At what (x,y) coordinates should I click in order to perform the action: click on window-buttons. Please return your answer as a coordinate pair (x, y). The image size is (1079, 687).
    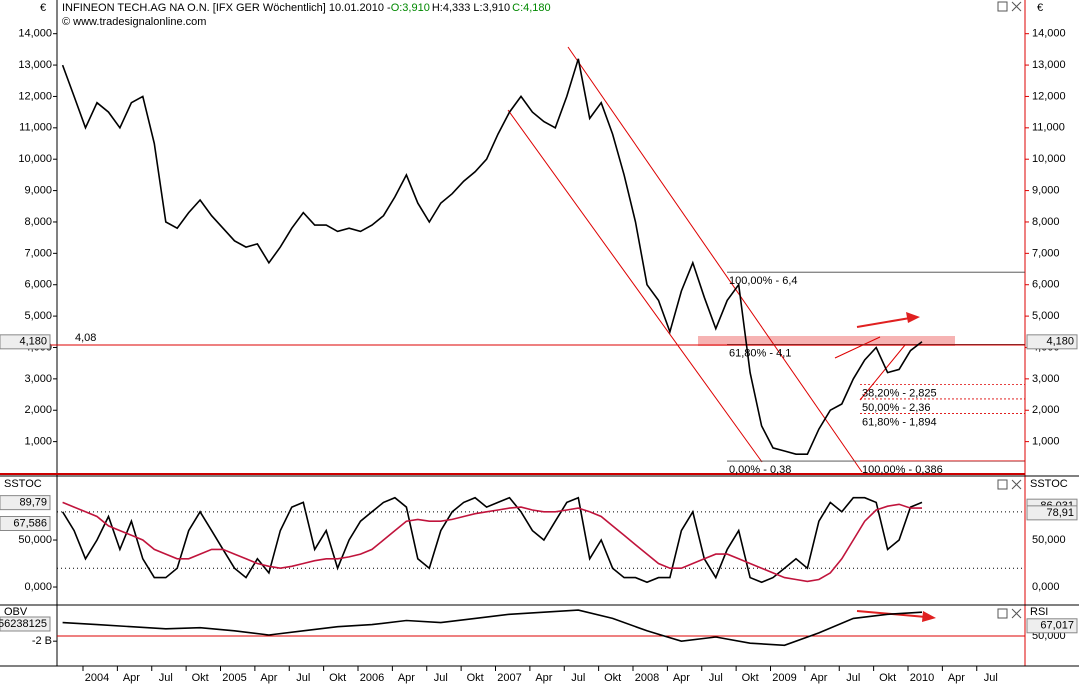
    Looking at the image, I should click on (1009, 310).